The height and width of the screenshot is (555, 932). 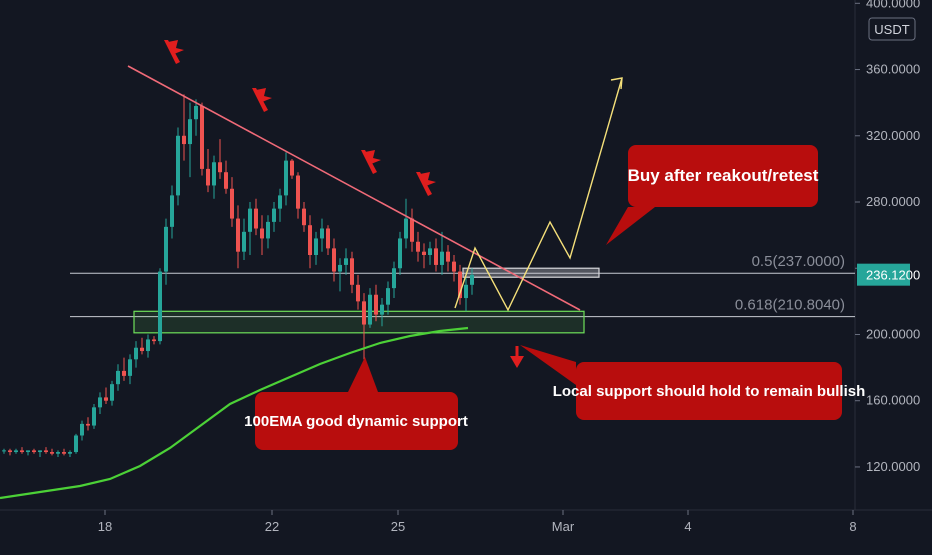 I want to click on callout-buy: Buy after reakout/retest, so click(x=712, y=195).